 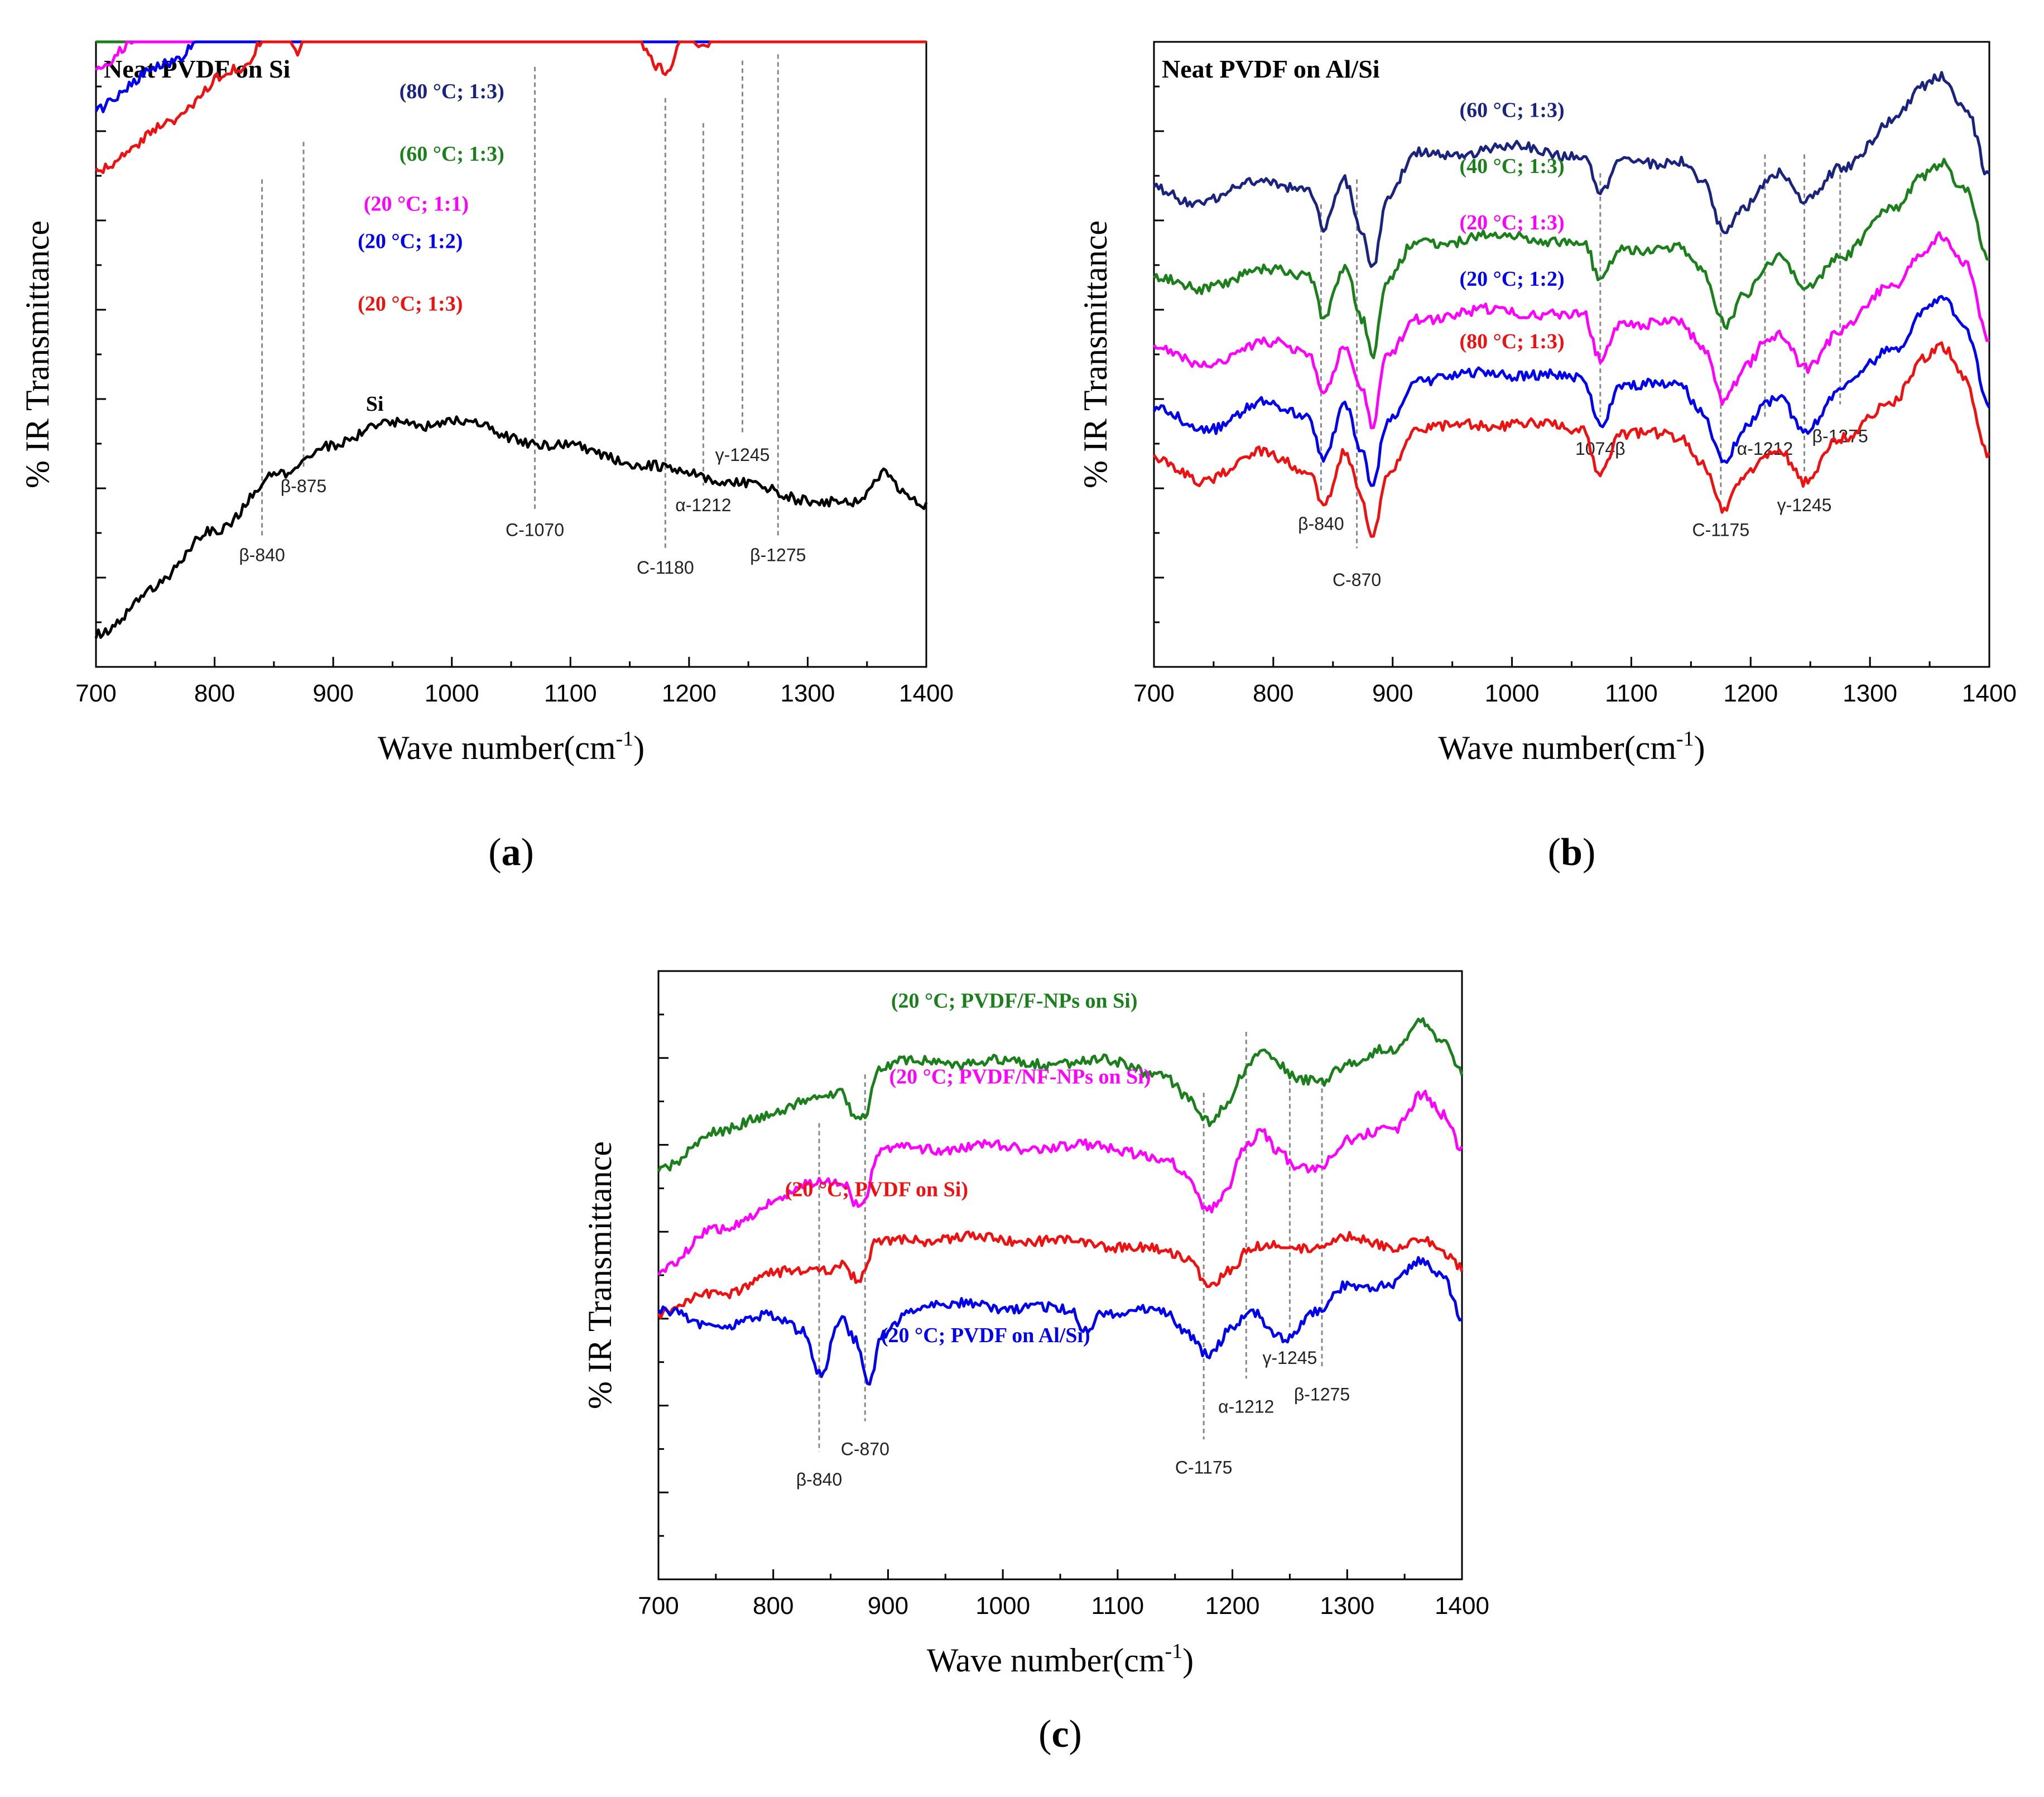 I want to click on panel-caption-a: (a), so click(x=511, y=852).